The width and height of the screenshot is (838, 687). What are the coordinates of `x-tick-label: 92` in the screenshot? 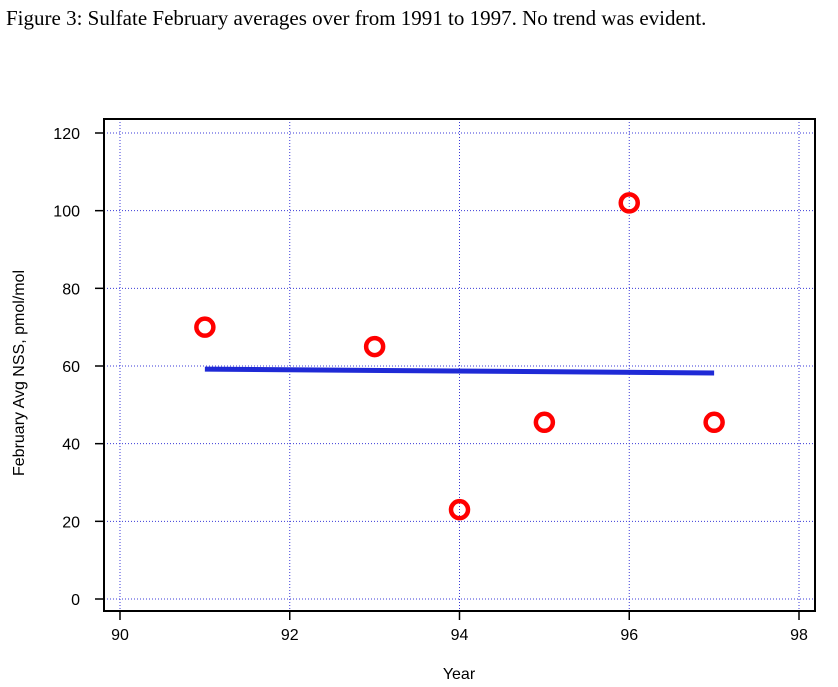 It's located at (290, 635).